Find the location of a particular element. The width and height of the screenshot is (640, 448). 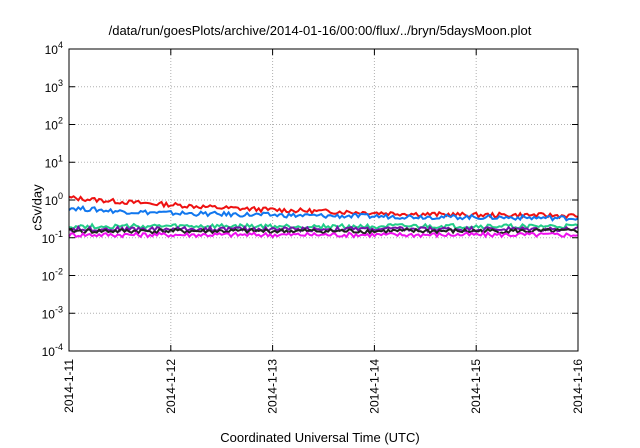

series-lines is located at coordinates (323, 217).